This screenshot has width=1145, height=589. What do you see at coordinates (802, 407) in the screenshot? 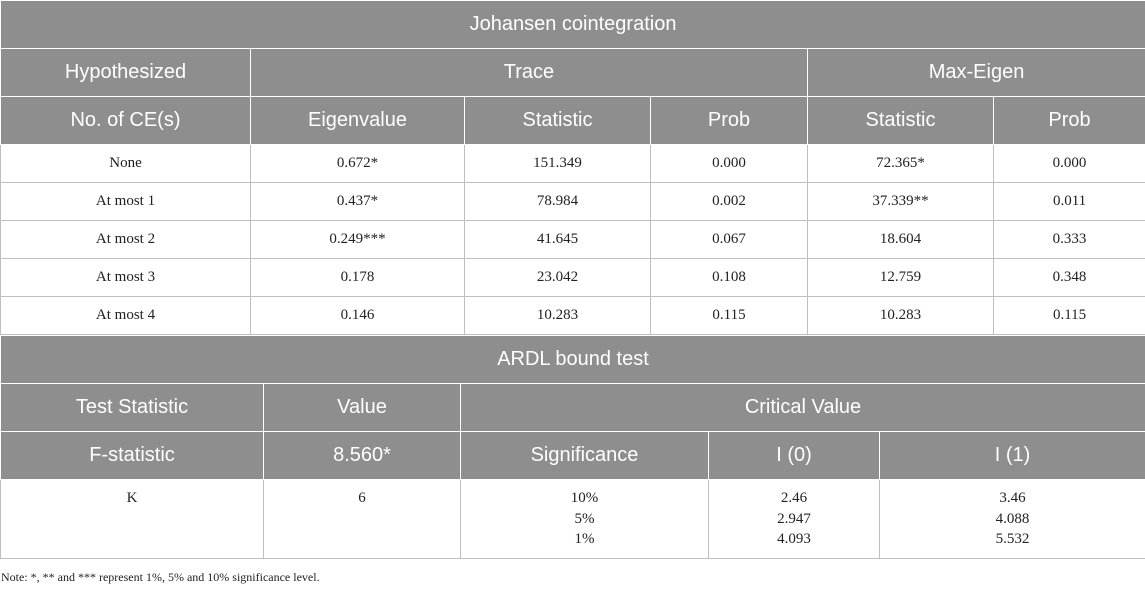
I see `critical-value-header: Critical Value` at bounding box center [802, 407].